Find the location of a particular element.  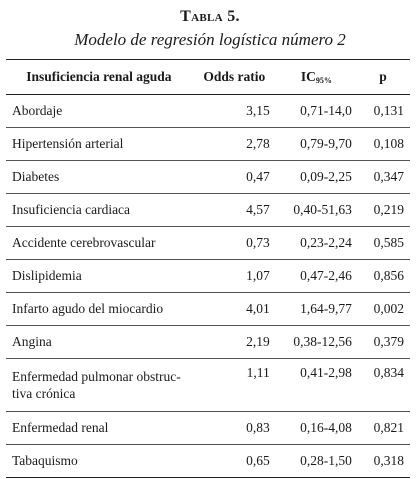

row-ic: 0,71-14,0 is located at coordinates (316, 111).